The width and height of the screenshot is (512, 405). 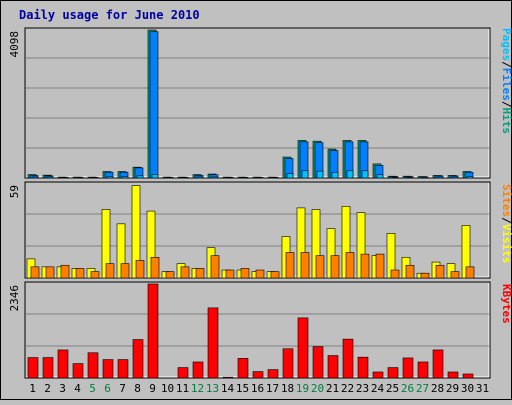 I want to click on x-label-day: 29, so click(x=452, y=388).